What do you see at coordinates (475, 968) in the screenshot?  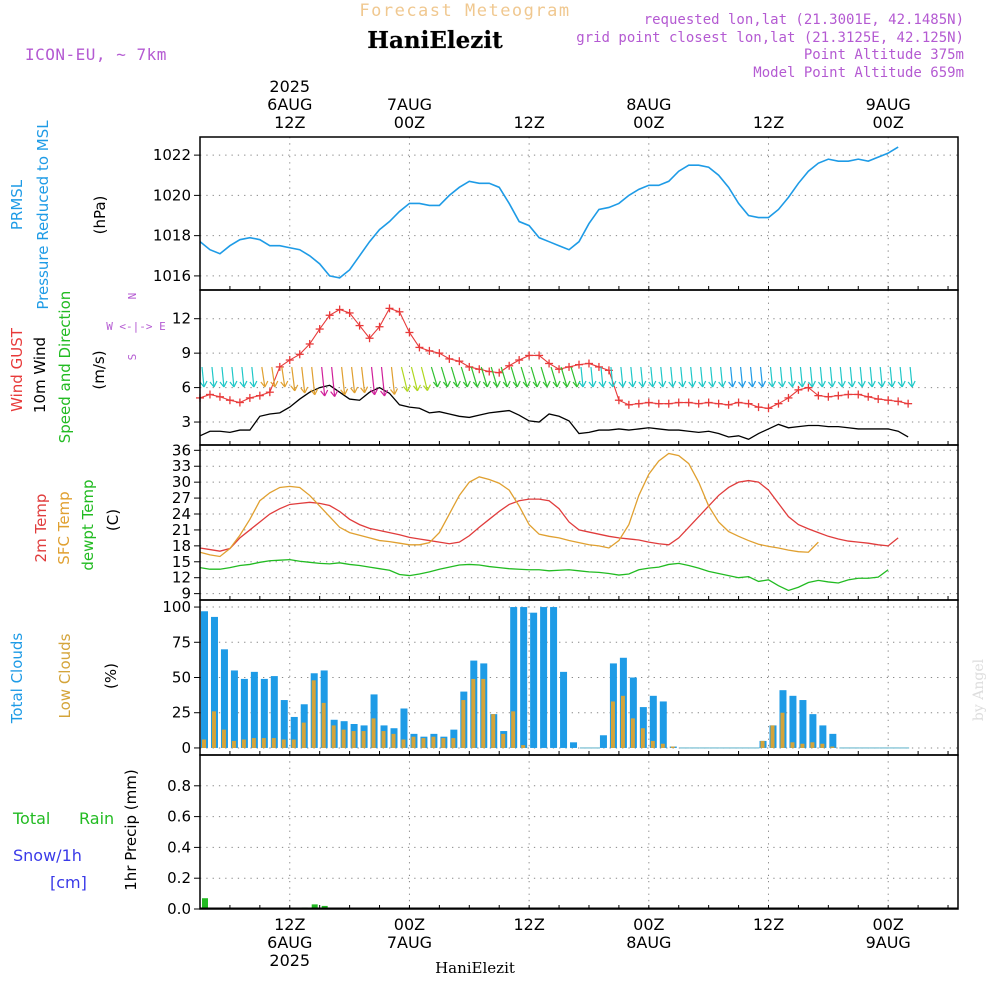 I see `footer-location: HaniElezit` at bounding box center [475, 968].